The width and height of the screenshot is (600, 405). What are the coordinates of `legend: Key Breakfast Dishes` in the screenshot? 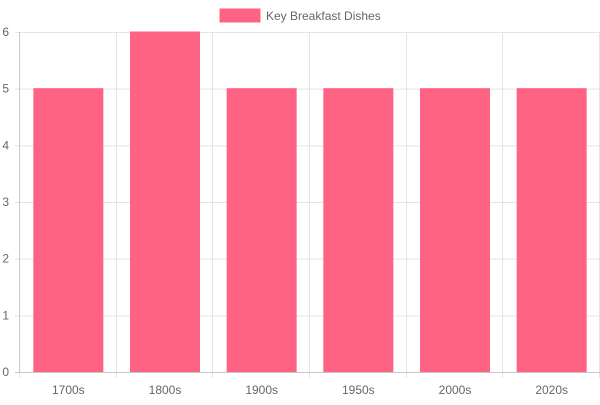 It's located at (300, 15).